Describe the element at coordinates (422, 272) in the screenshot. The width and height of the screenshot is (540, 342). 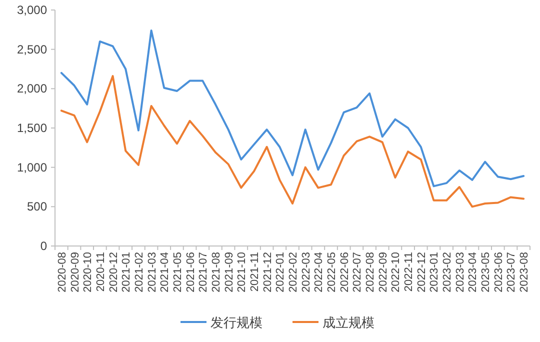
I see `x-tick-label: 2022-12` at that location.